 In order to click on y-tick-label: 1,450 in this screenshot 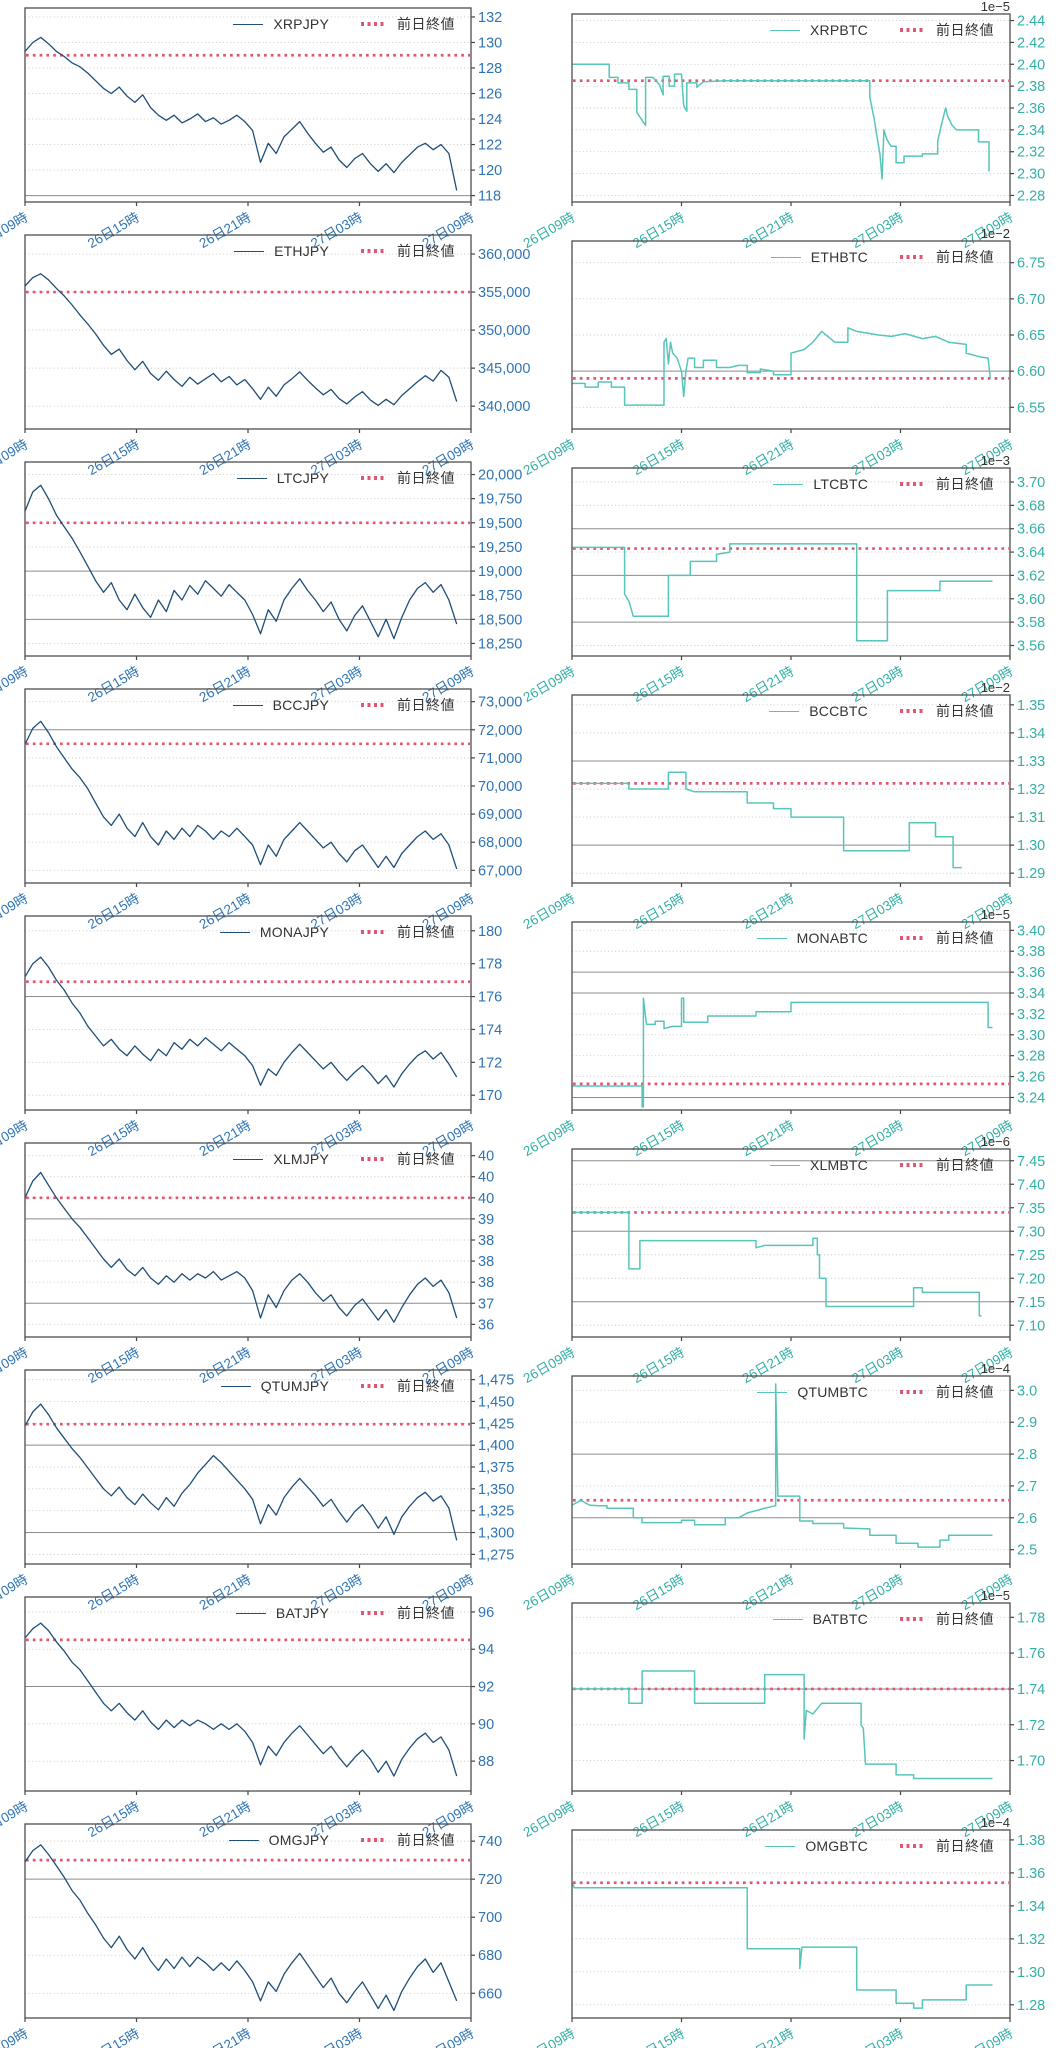, I will do `click(496, 1402)`.